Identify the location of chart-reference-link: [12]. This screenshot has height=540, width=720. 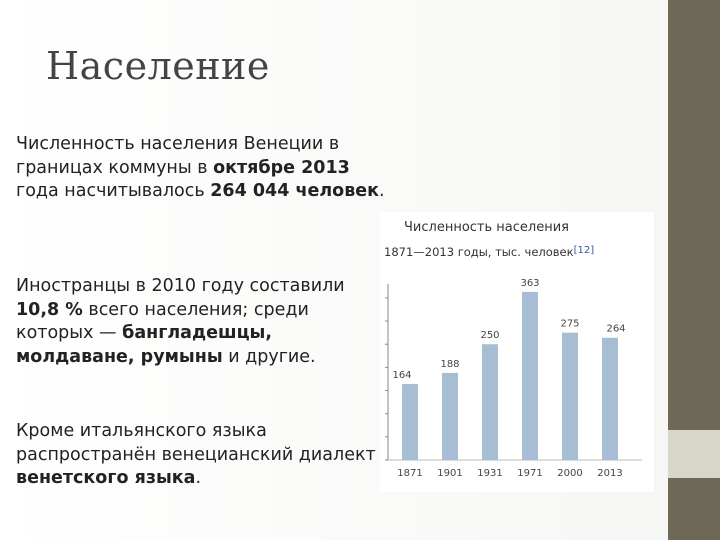
(584, 250).